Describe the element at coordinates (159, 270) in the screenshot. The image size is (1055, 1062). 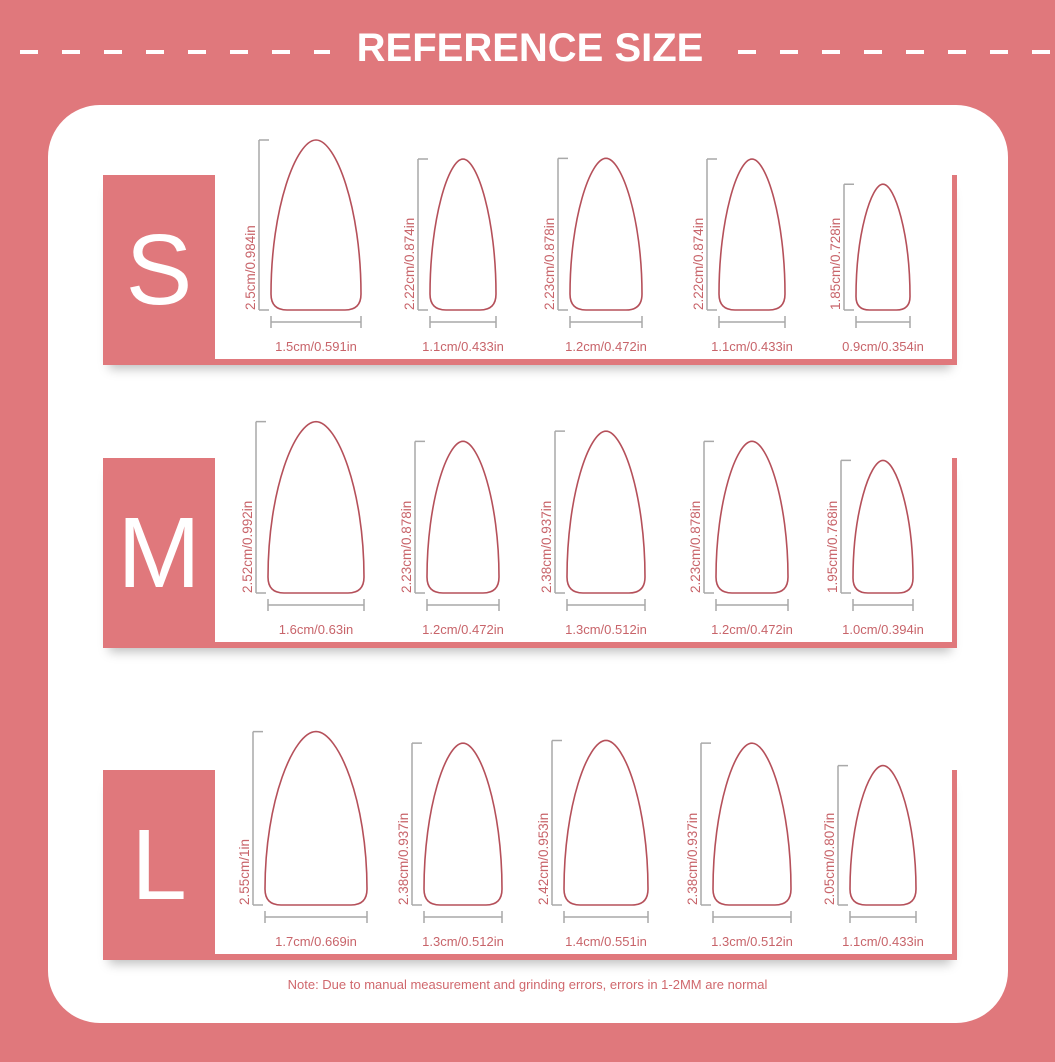
I see `size-label: S` at that location.